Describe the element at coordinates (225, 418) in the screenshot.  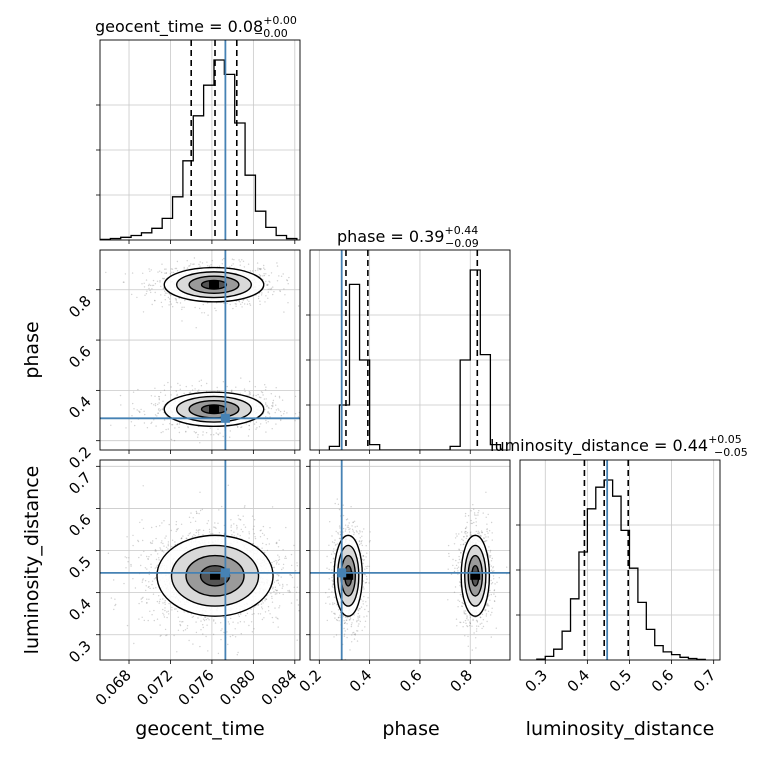
I see `truth-marker` at that location.